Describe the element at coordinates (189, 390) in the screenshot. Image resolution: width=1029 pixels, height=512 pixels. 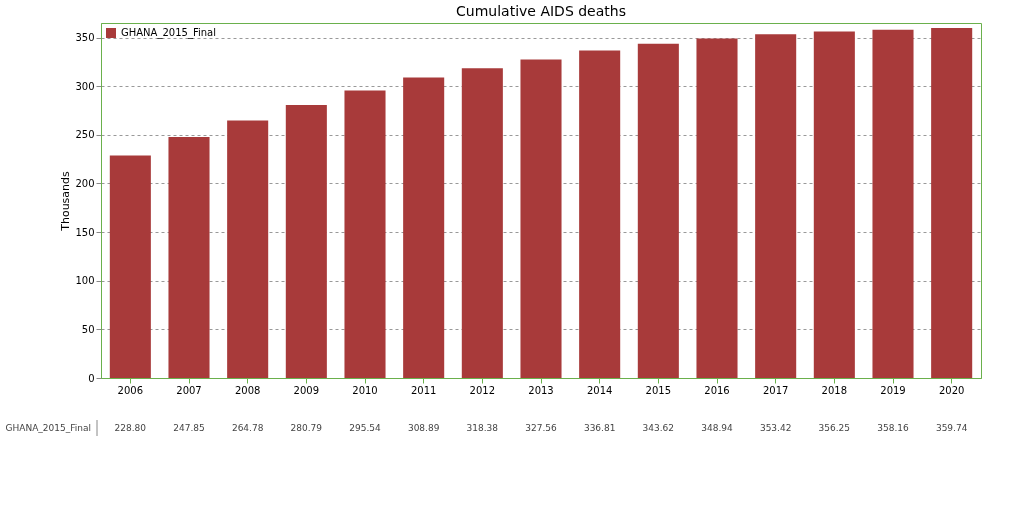
I see `x-tick-label: 2007` at that location.